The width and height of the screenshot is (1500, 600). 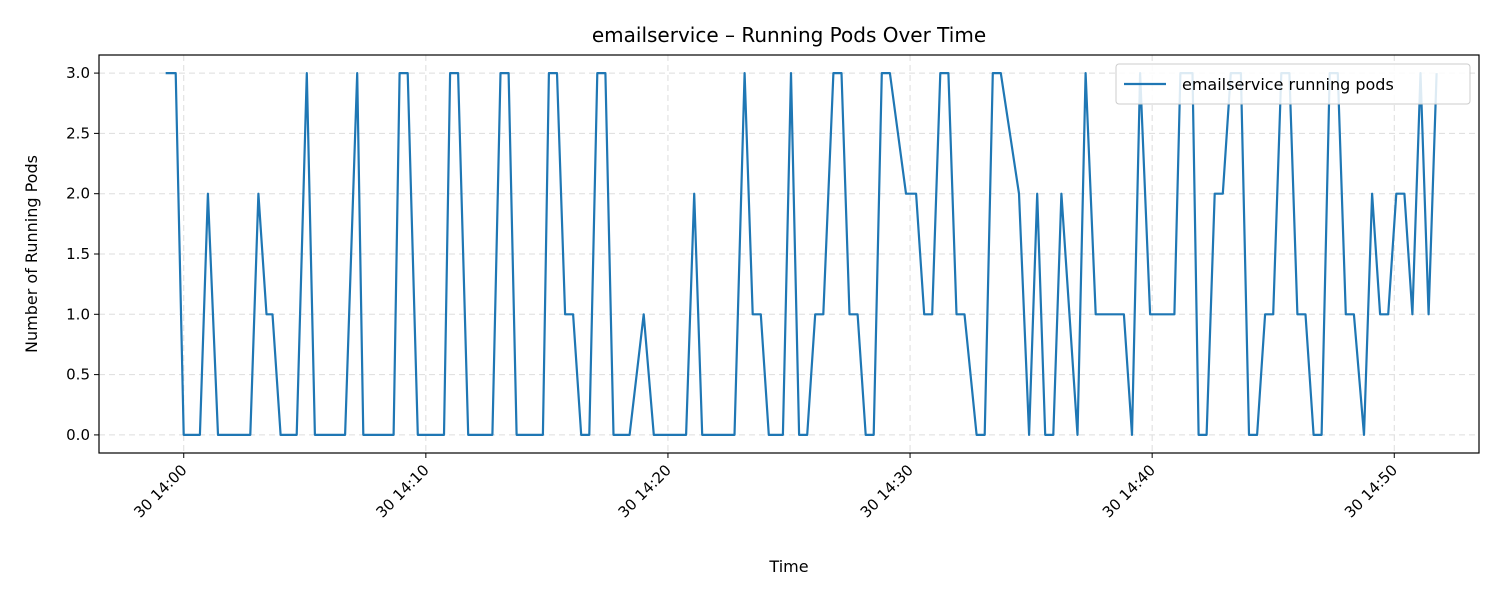 What do you see at coordinates (78, 314) in the screenshot?
I see `y-tick-label: 1.0` at bounding box center [78, 314].